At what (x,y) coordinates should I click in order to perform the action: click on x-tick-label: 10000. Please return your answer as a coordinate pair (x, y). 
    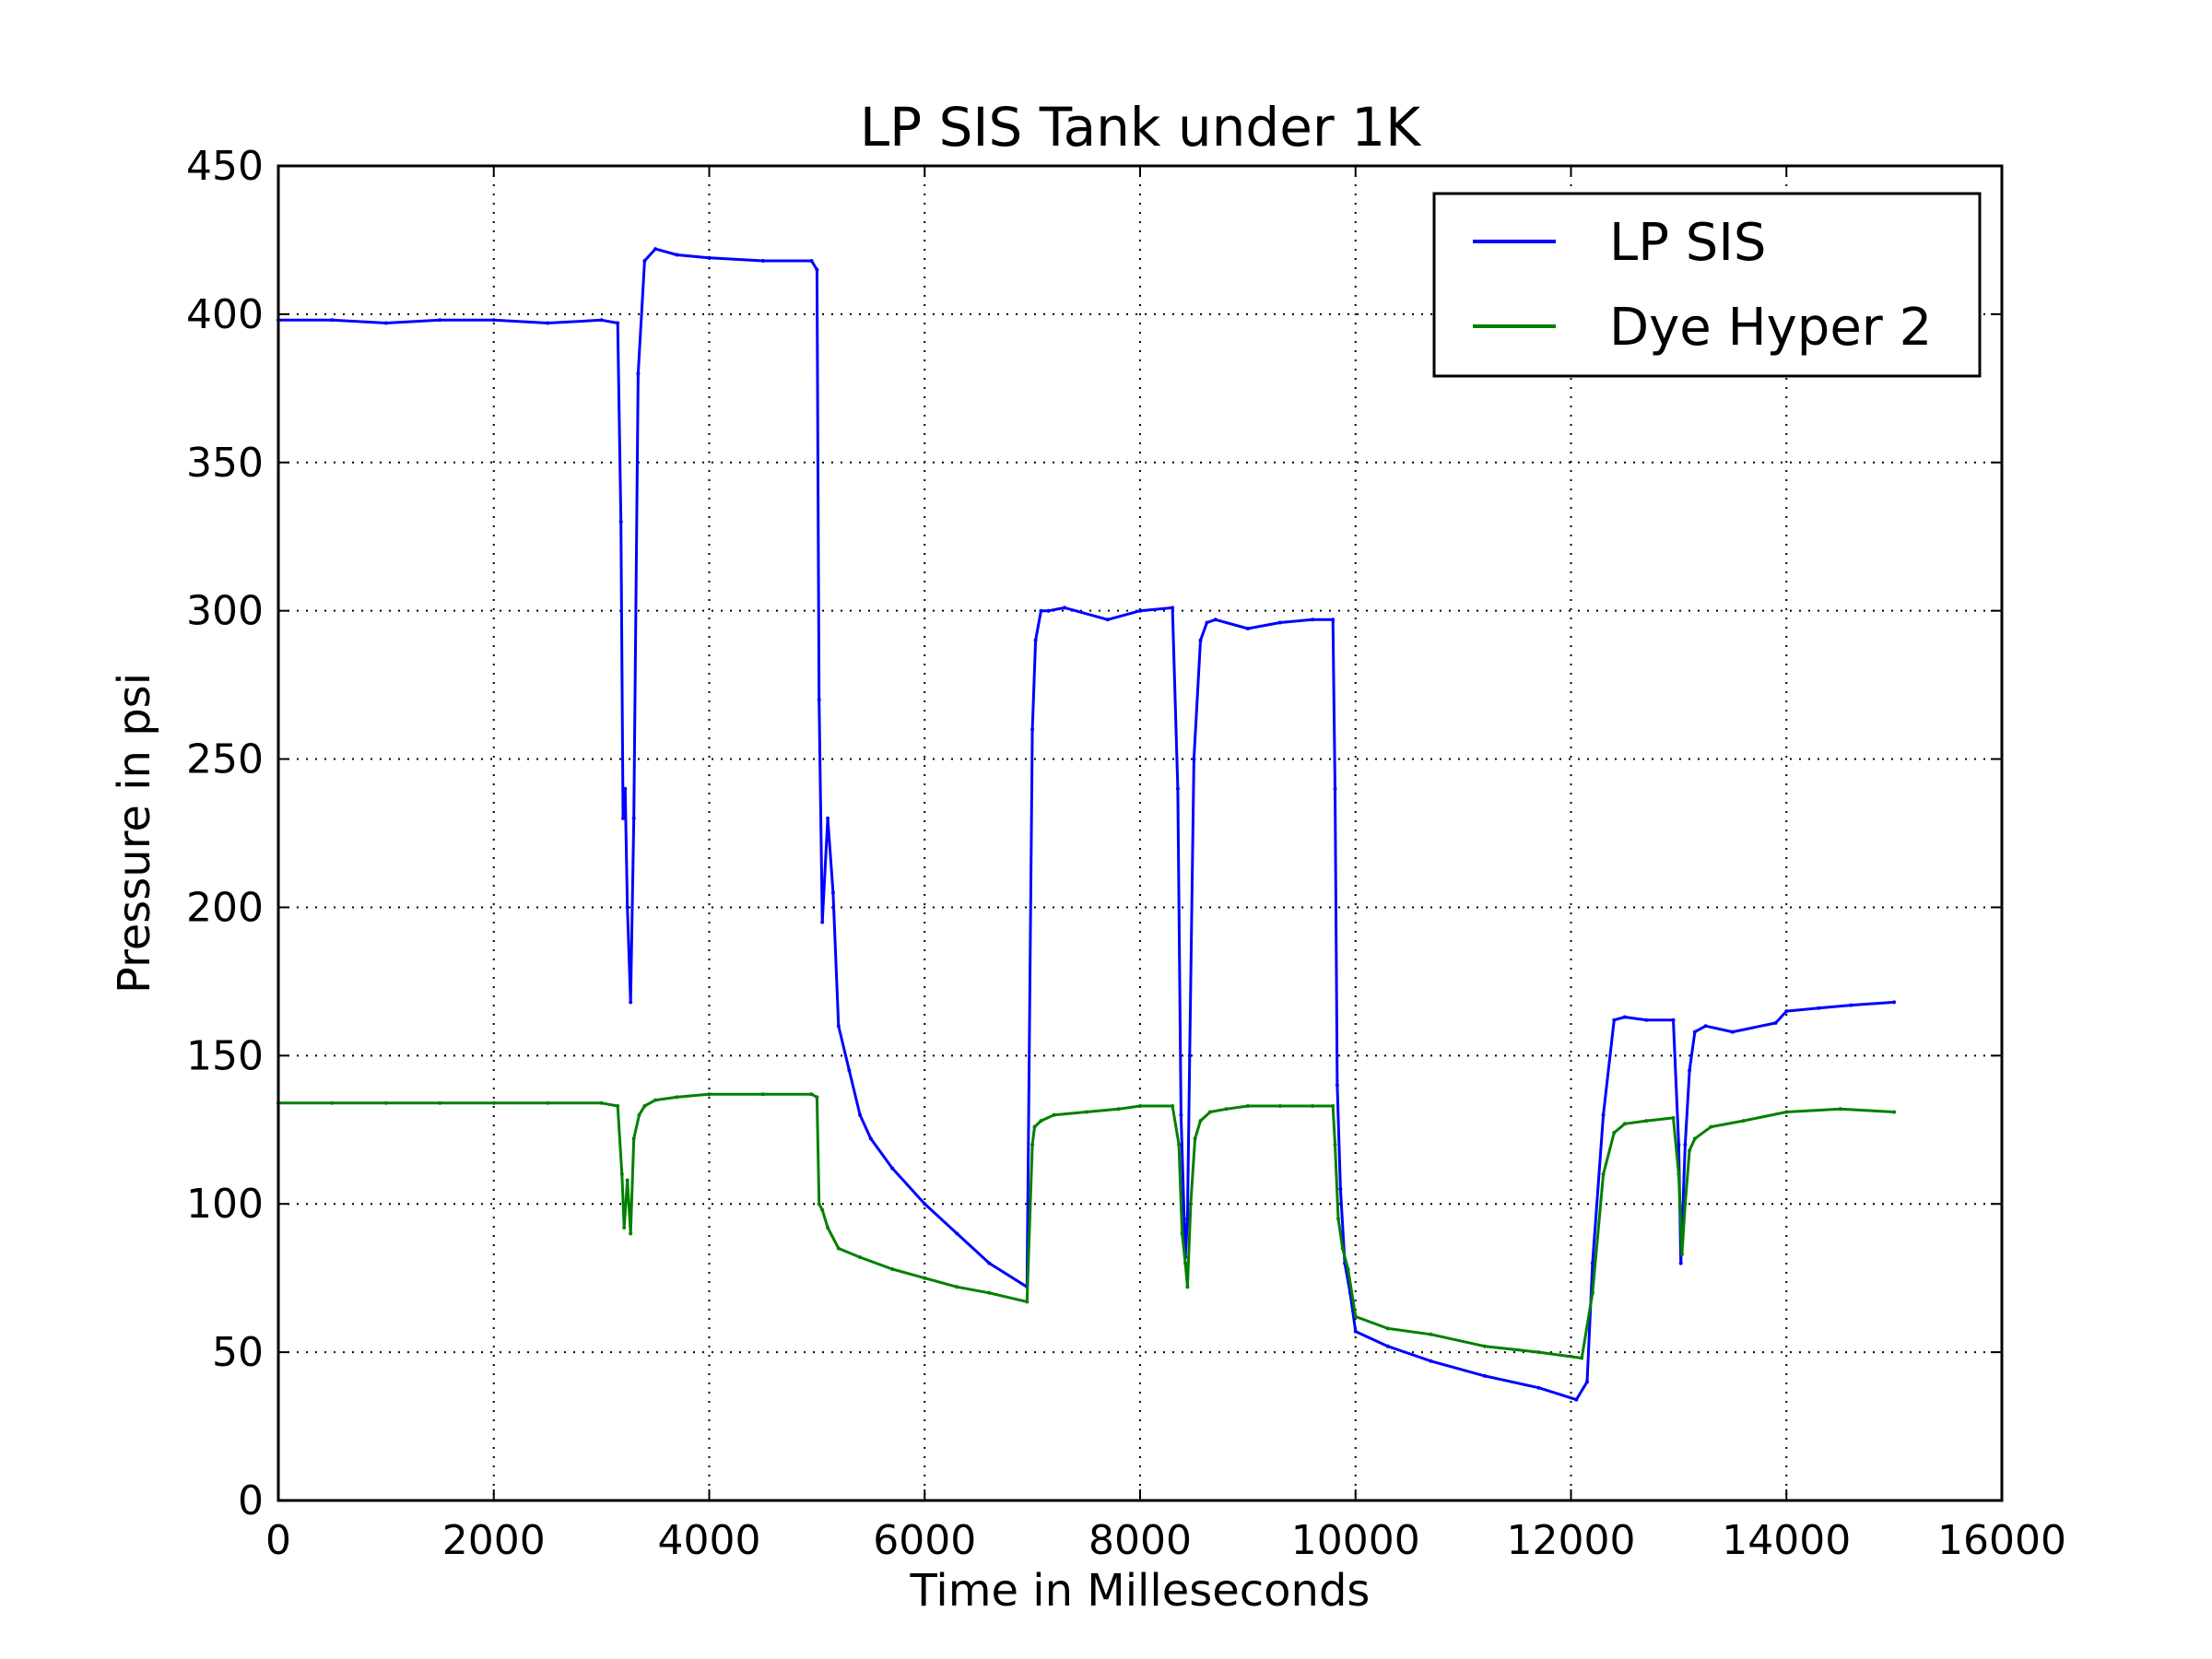
    Looking at the image, I should click on (1355, 1540).